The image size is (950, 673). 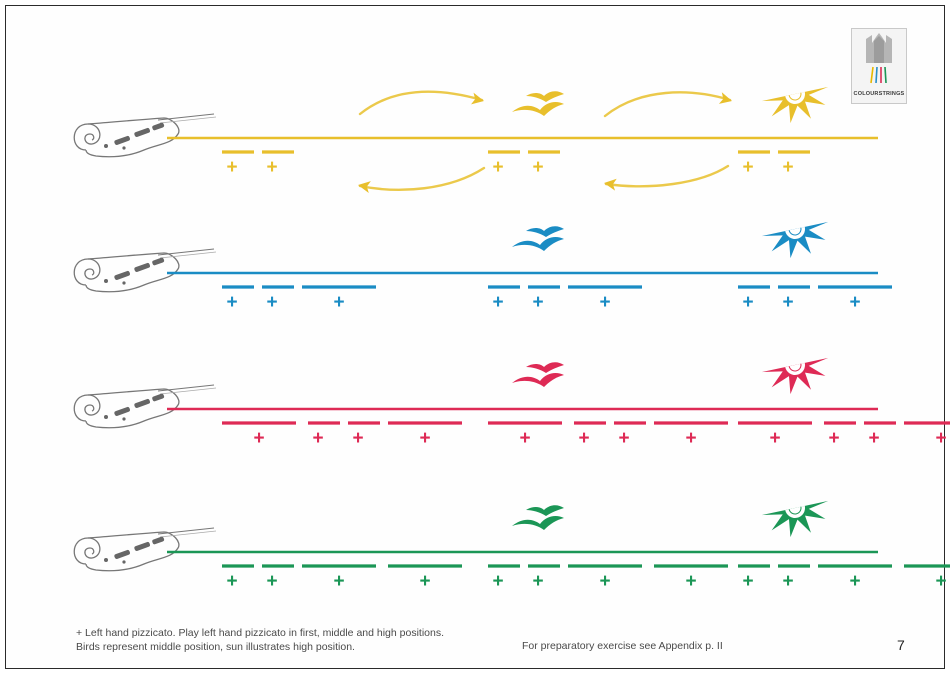 I want to click on colourstrings-logo: COLOURSTRINGS, so click(x=879, y=66).